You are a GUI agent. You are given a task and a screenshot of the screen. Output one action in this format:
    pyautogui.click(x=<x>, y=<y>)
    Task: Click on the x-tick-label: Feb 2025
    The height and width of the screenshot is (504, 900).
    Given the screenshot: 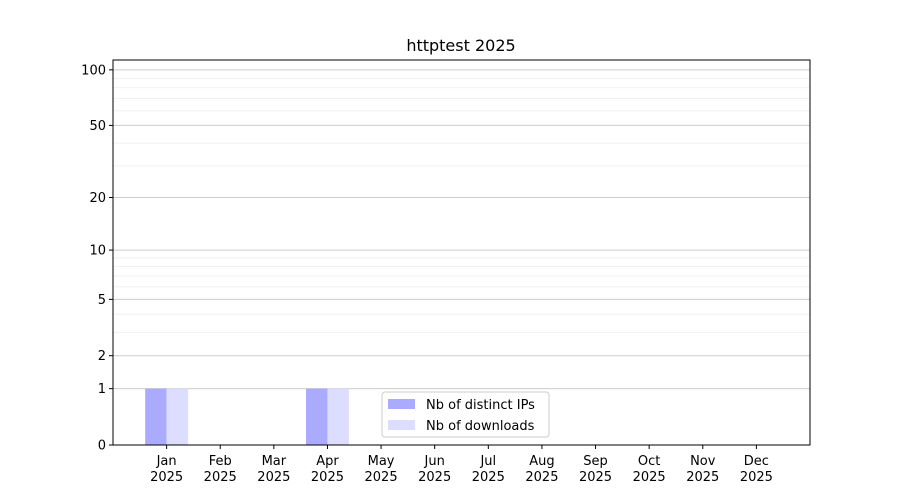 What is the action you would take?
    pyautogui.click(x=220, y=469)
    